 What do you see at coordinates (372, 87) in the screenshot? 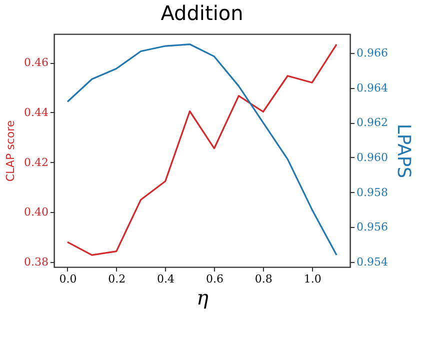
I see `y2-tick-label: 0.964` at bounding box center [372, 87].